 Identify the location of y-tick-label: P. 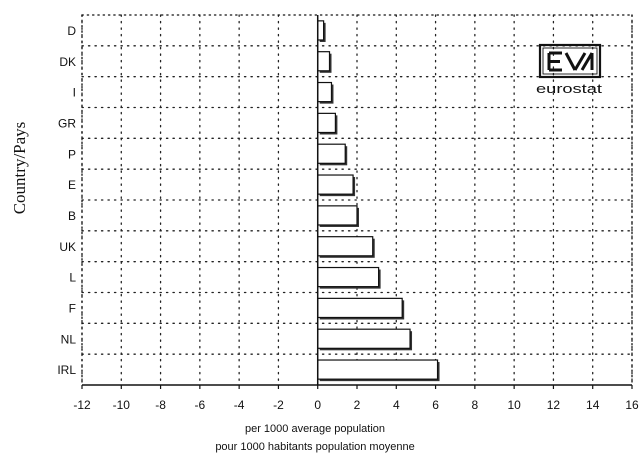
(72, 154).